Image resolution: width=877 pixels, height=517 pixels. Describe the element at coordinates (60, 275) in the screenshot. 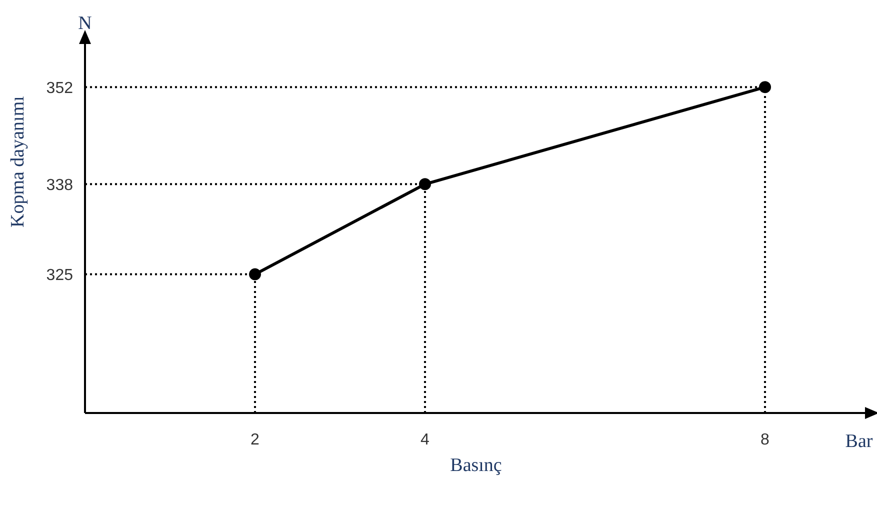

I see `y-tick-label: 325` at that location.